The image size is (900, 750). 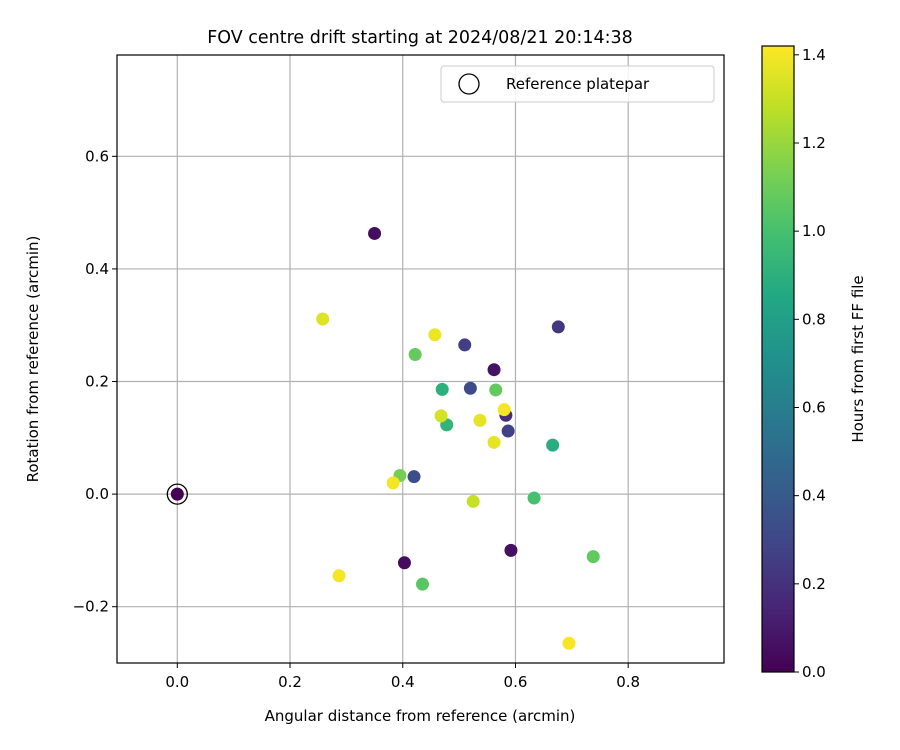 I want to click on colorbar-tick-label: 0.0, so click(x=814, y=672).